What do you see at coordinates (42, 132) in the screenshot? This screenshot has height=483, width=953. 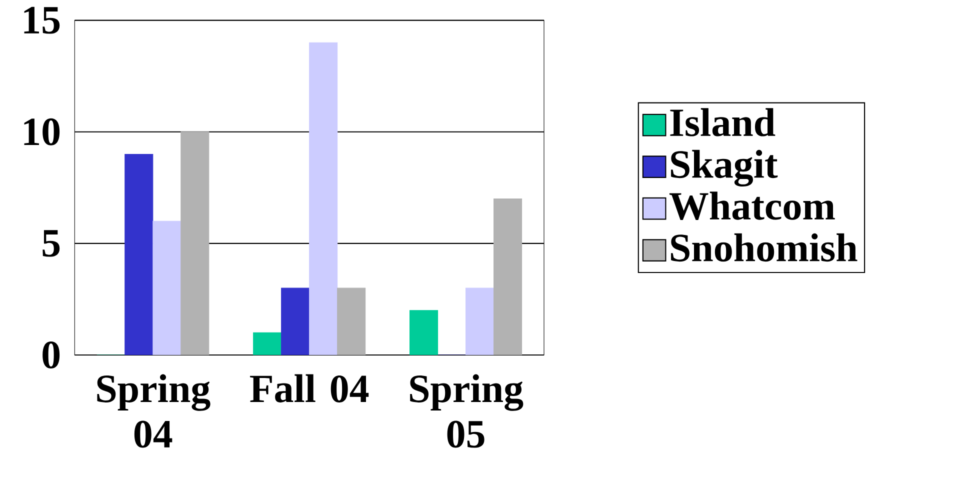 I see `y-tick-label: 10` at bounding box center [42, 132].